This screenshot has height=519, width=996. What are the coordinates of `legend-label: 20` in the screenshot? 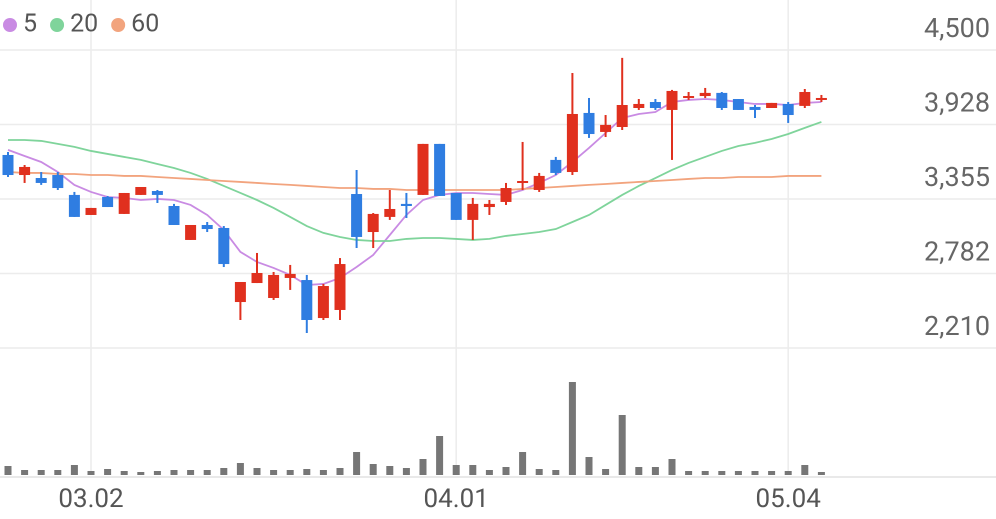 It's located at (84, 24).